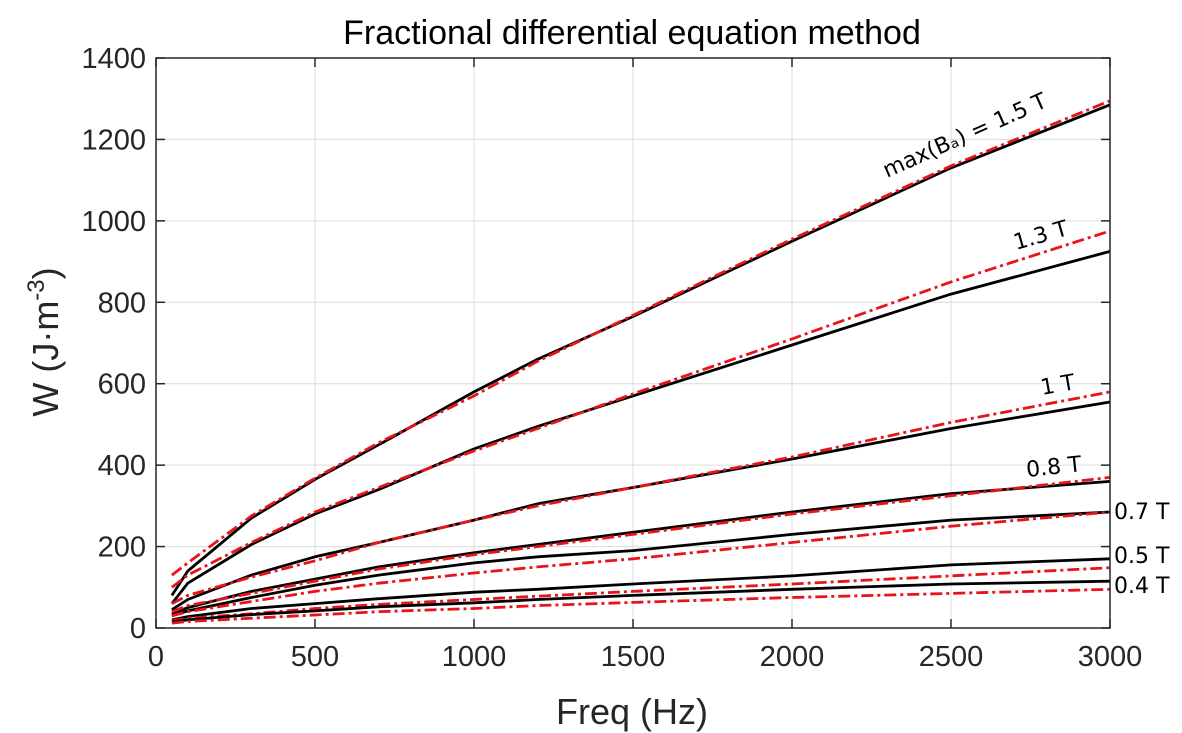 The height and width of the screenshot is (733, 1182). Describe the element at coordinates (632, 711) in the screenshot. I see `x-axis-label: Freq (Hz)` at that location.